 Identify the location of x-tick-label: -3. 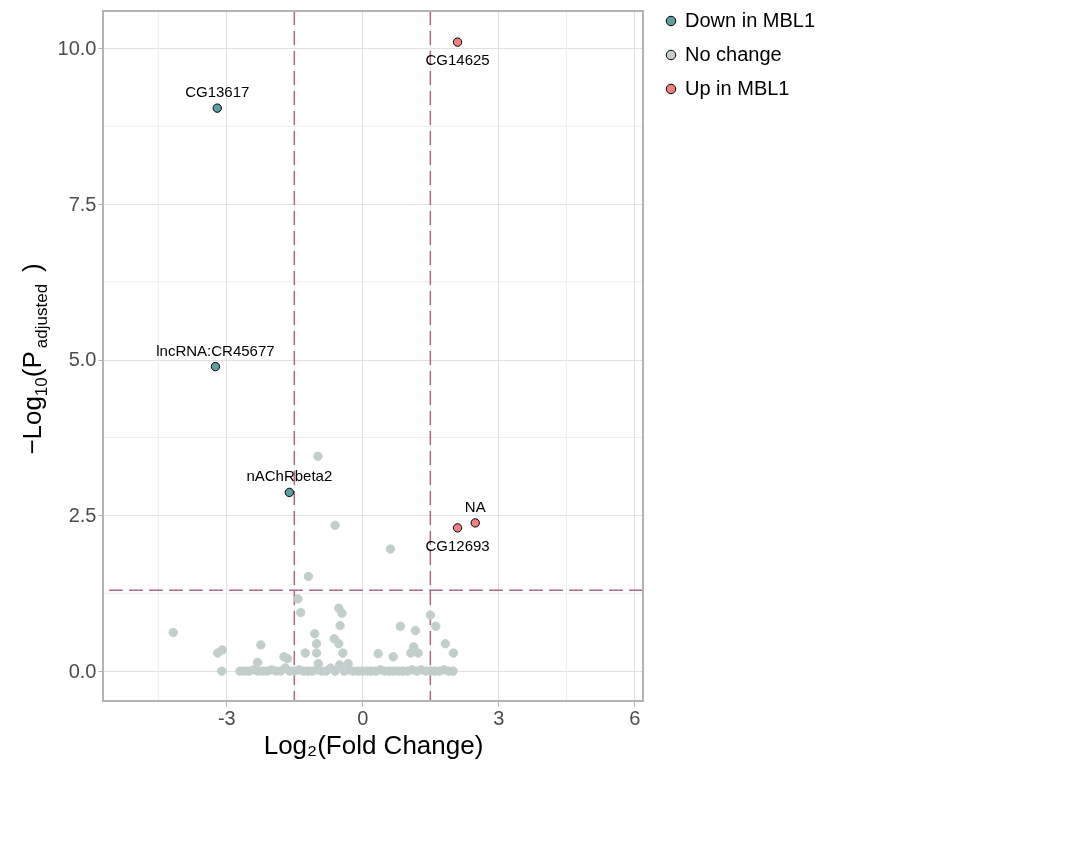
(226, 717).